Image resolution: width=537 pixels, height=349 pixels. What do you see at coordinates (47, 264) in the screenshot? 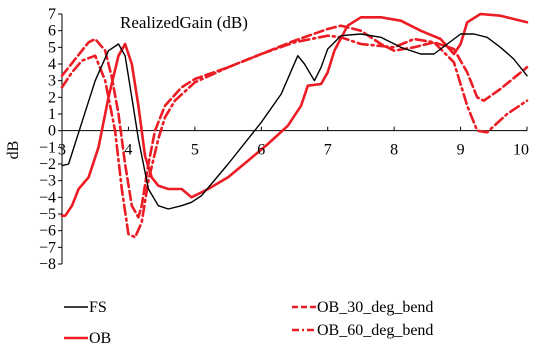
I see `y-tick-label: −8` at bounding box center [47, 264].